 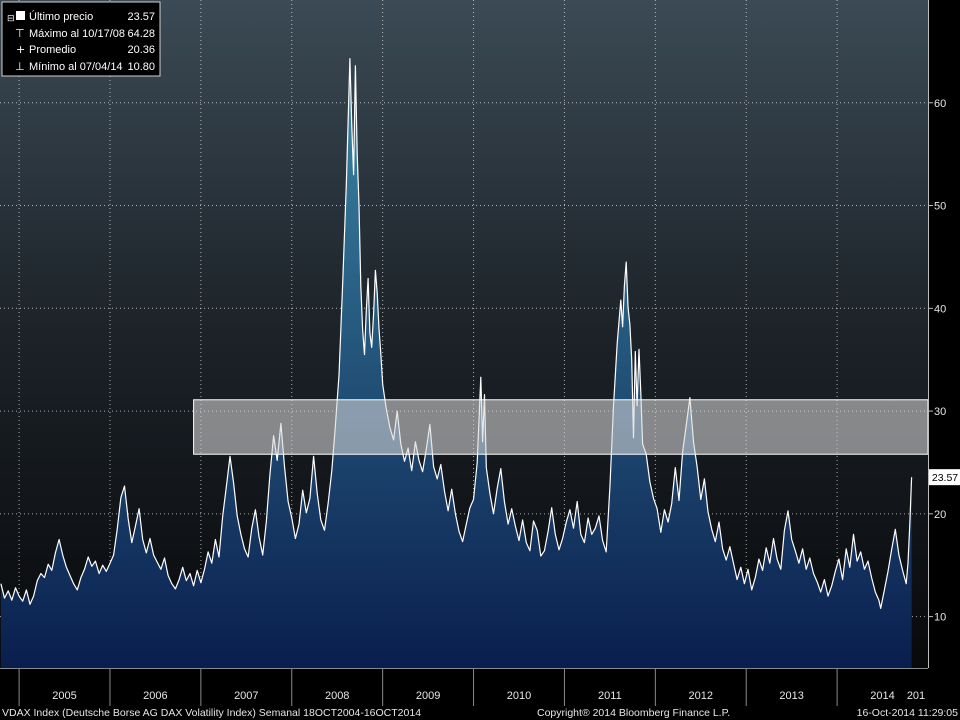 What do you see at coordinates (519, 696) in the screenshot?
I see `x-tick-label: 2010` at bounding box center [519, 696].